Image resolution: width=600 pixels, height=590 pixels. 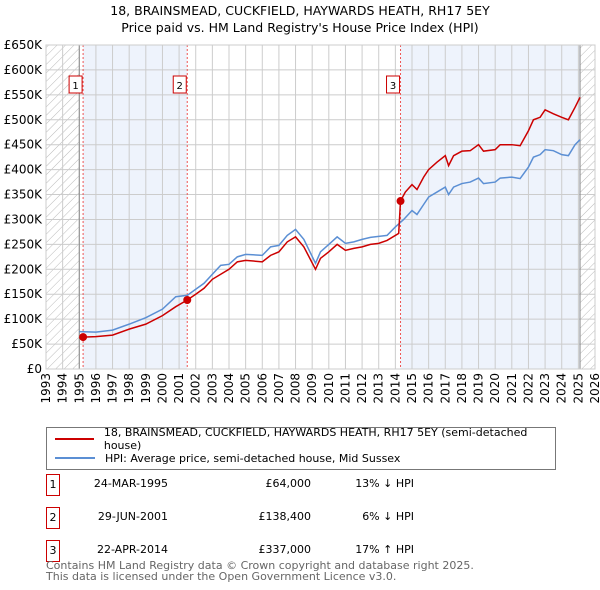 I want to click on y-tick-label: £500K, so click(x=24, y=120).